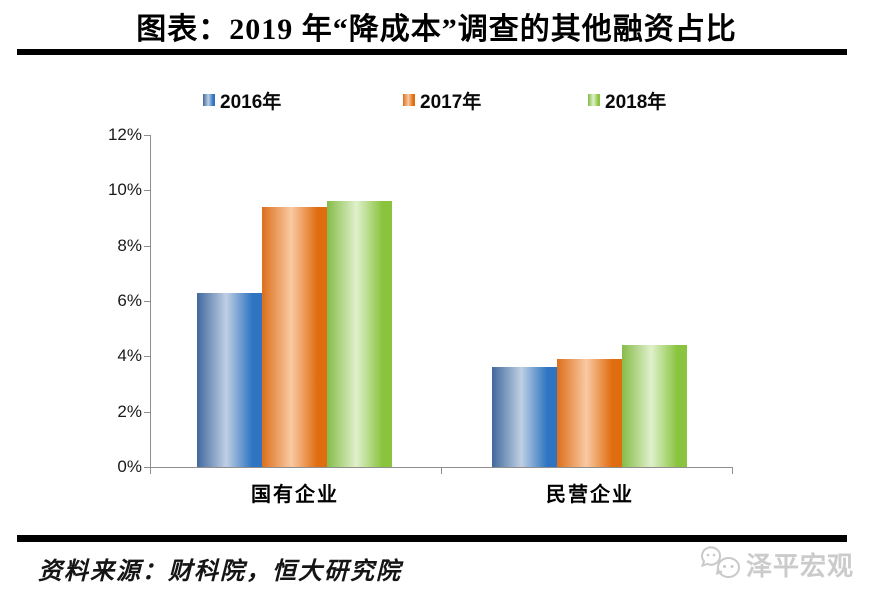  What do you see at coordinates (129, 356) in the screenshot?
I see `y-axis-label: 4%` at bounding box center [129, 356].